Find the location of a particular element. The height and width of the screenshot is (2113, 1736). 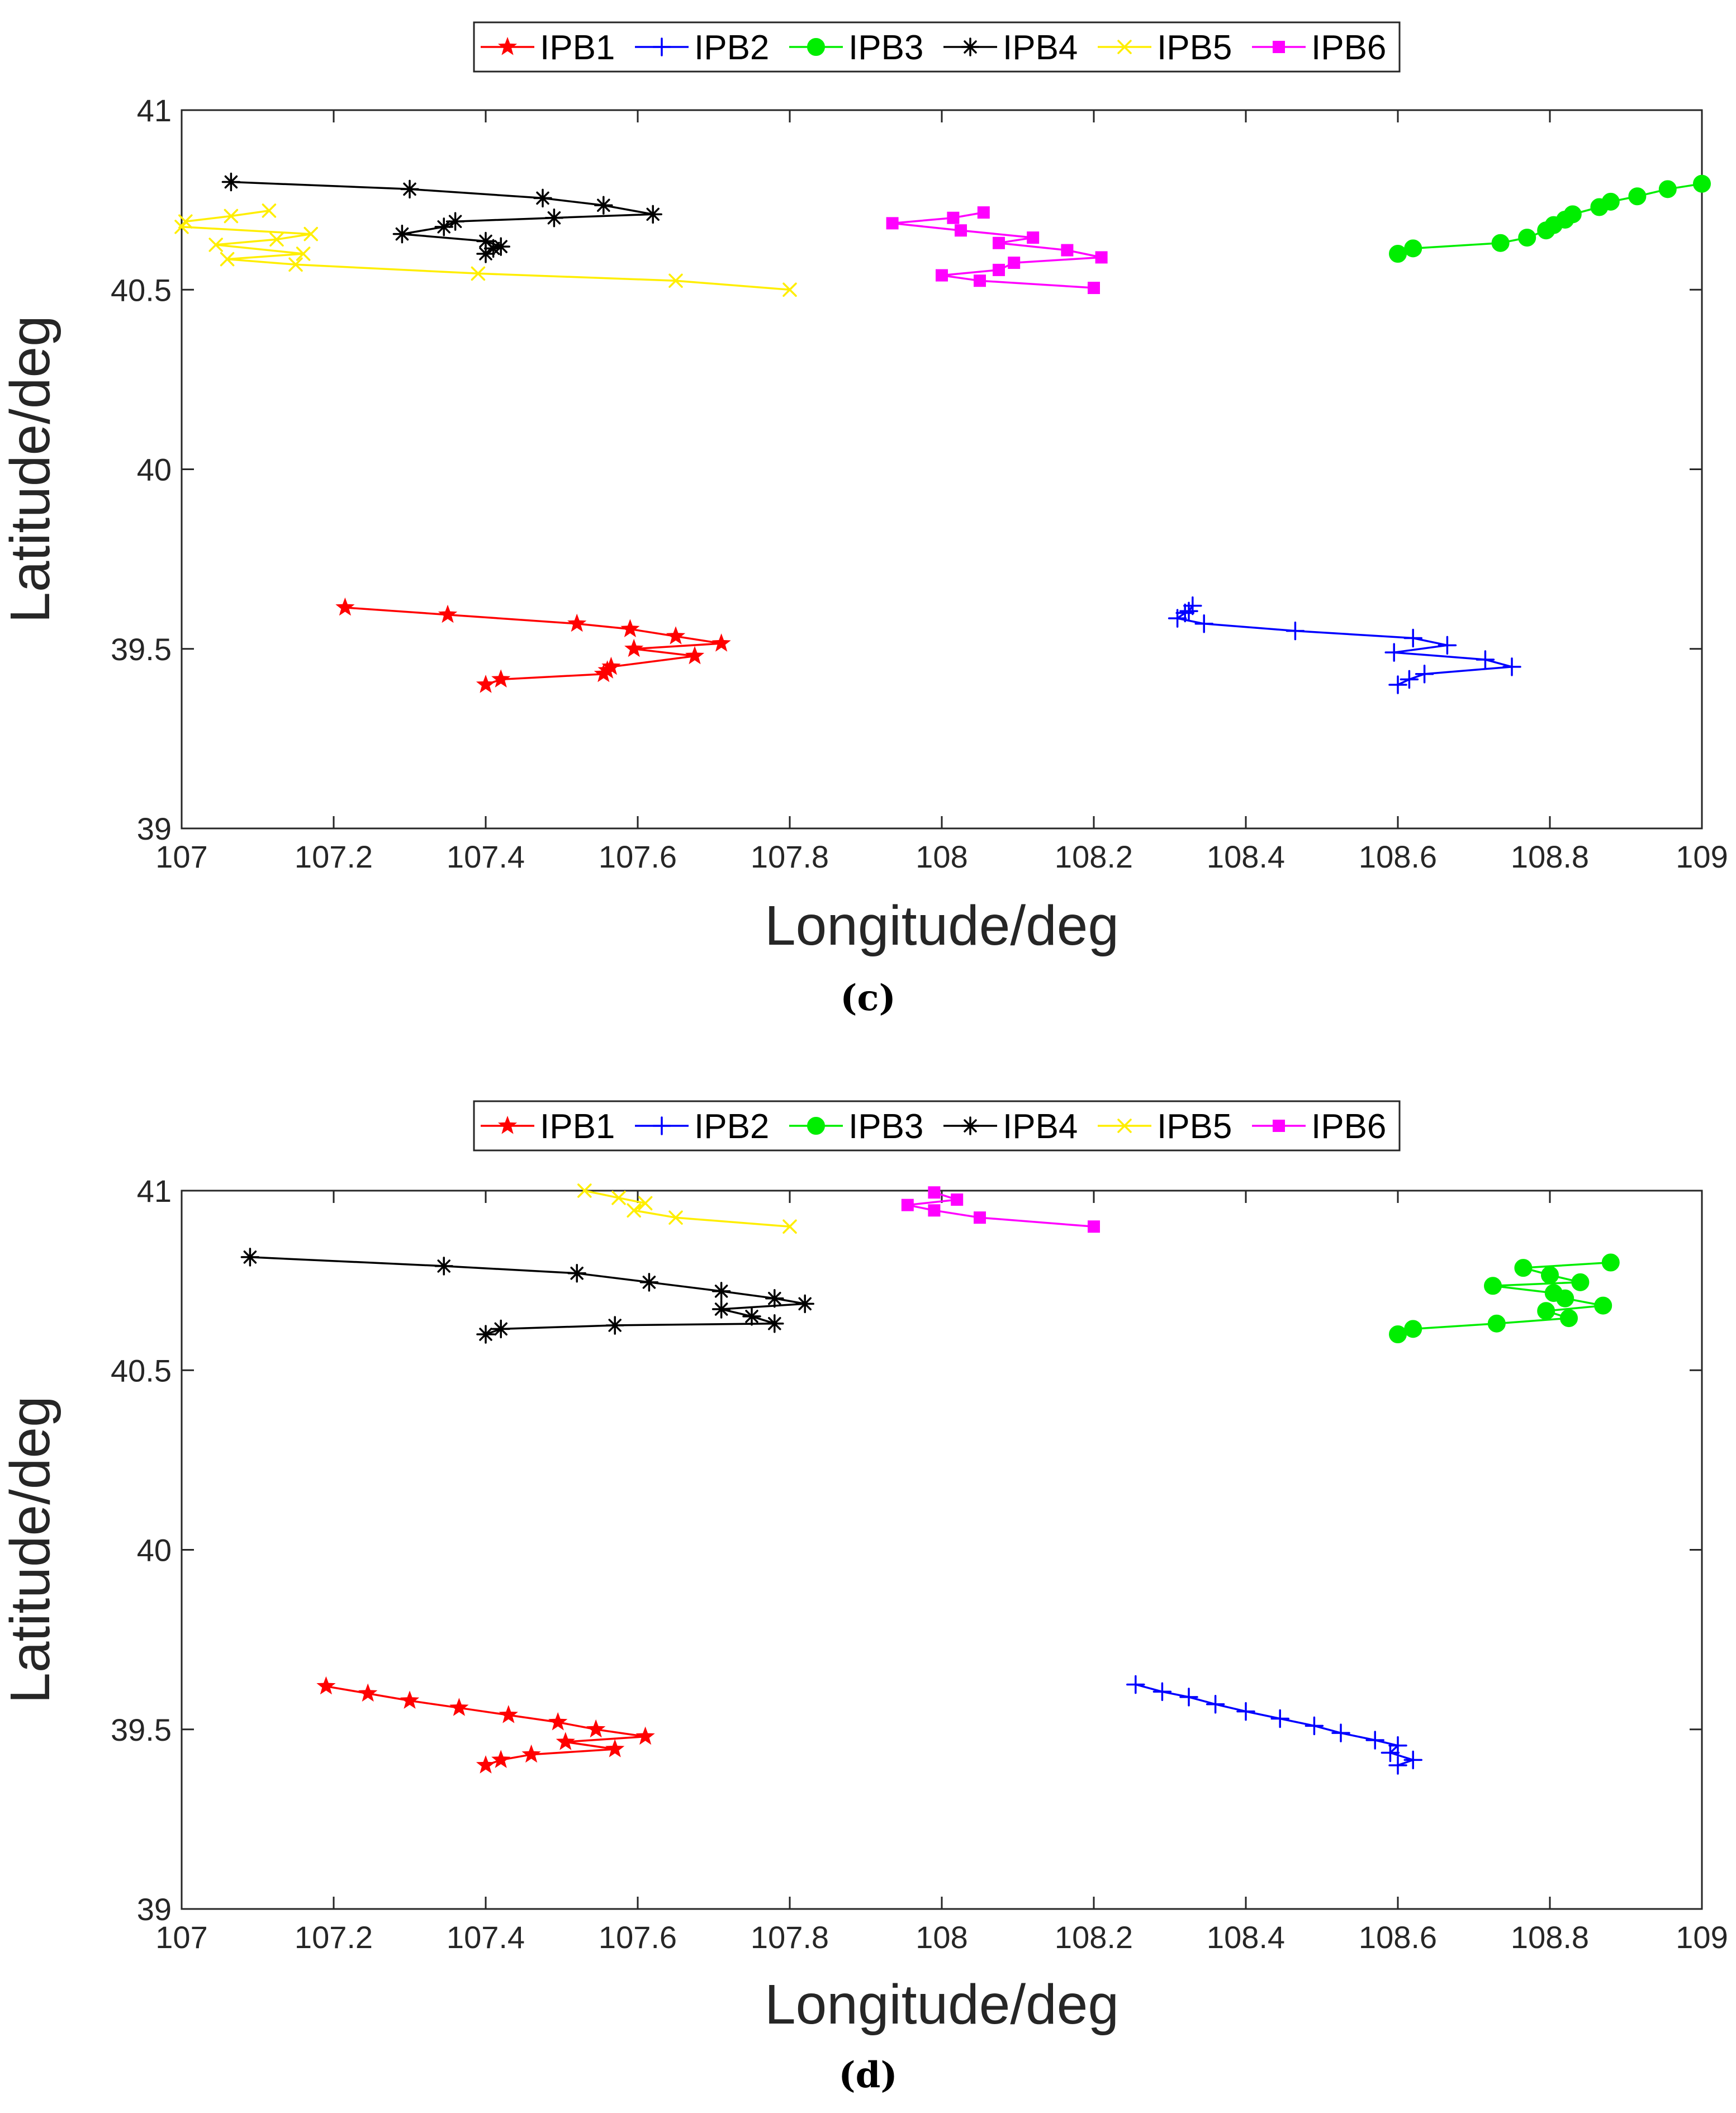

legend-entry-ipb5: IPB5 is located at coordinates (1165, 1126).